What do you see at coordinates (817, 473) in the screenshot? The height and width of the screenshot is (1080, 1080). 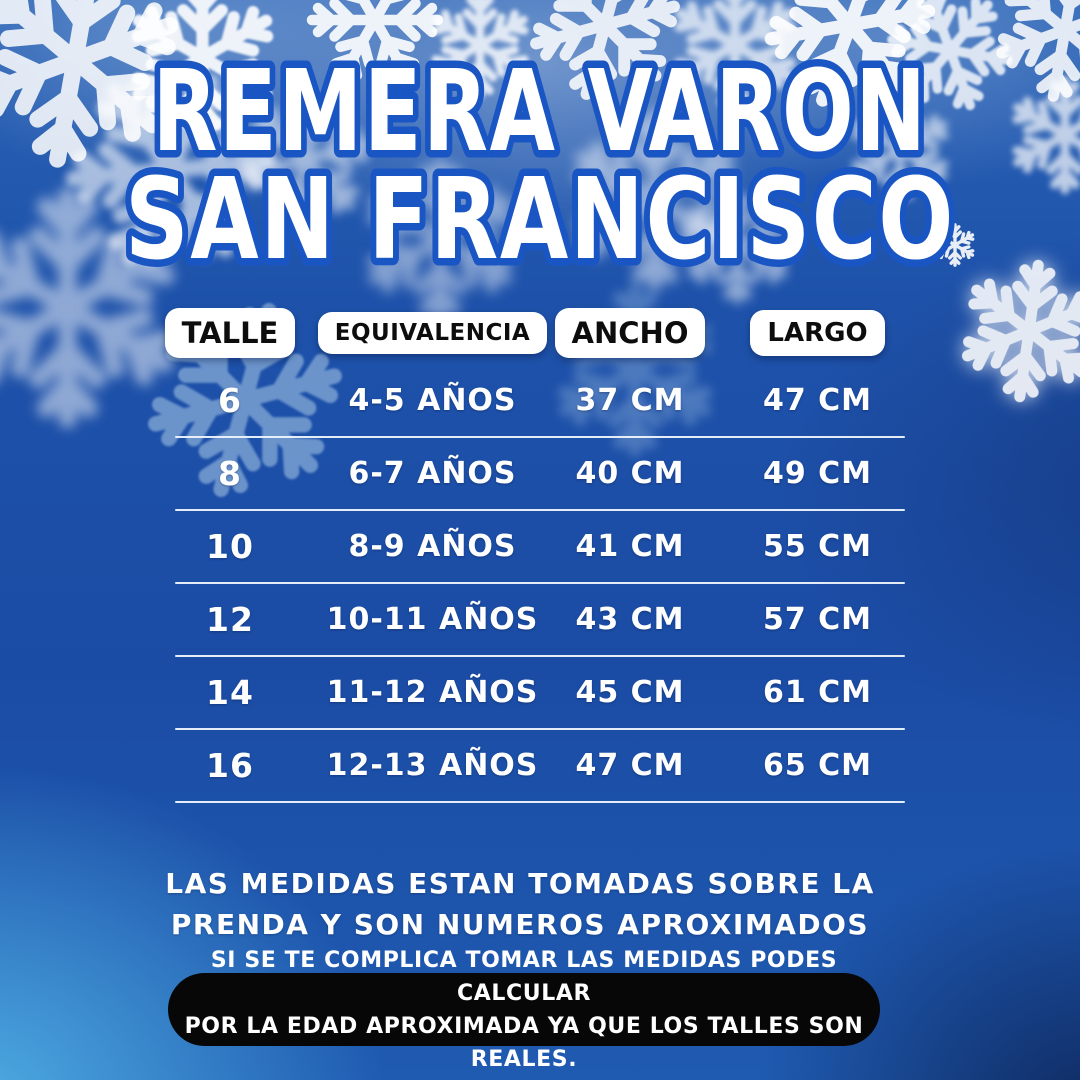 I see `cell-largo: 49 CM` at bounding box center [817, 473].